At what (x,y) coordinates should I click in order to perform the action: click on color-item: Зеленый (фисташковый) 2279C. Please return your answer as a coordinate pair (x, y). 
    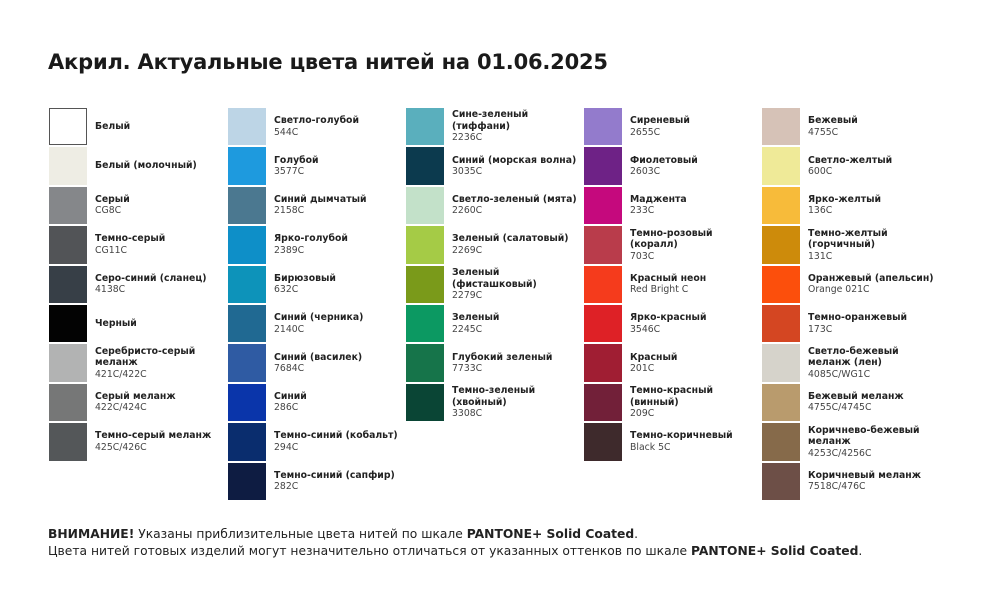
    Looking at the image, I should click on (495, 284).